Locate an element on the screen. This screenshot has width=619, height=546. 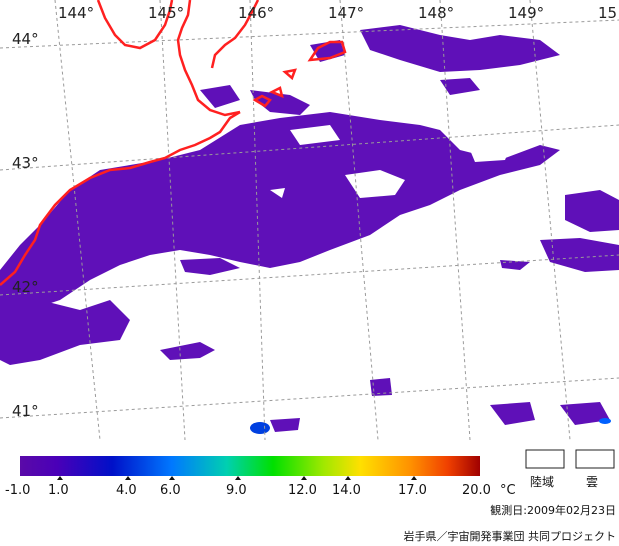
lon-label-145: 145° is located at coordinates (166, 13).